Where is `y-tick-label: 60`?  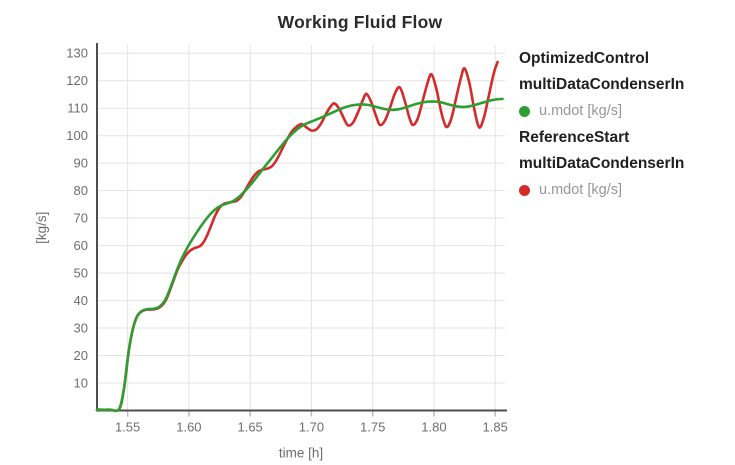 y-tick-label: 60 is located at coordinates (81, 245).